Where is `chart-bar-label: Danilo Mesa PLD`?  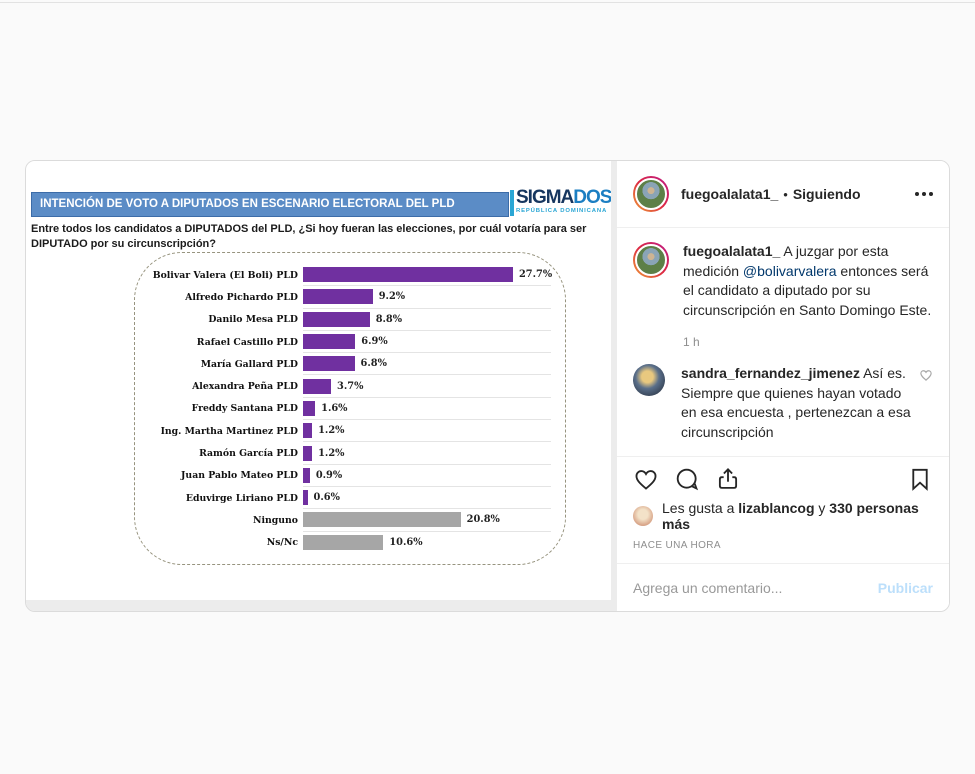 chart-bar-label: Danilo Mesa PLD is located at coordinates (253, 320).